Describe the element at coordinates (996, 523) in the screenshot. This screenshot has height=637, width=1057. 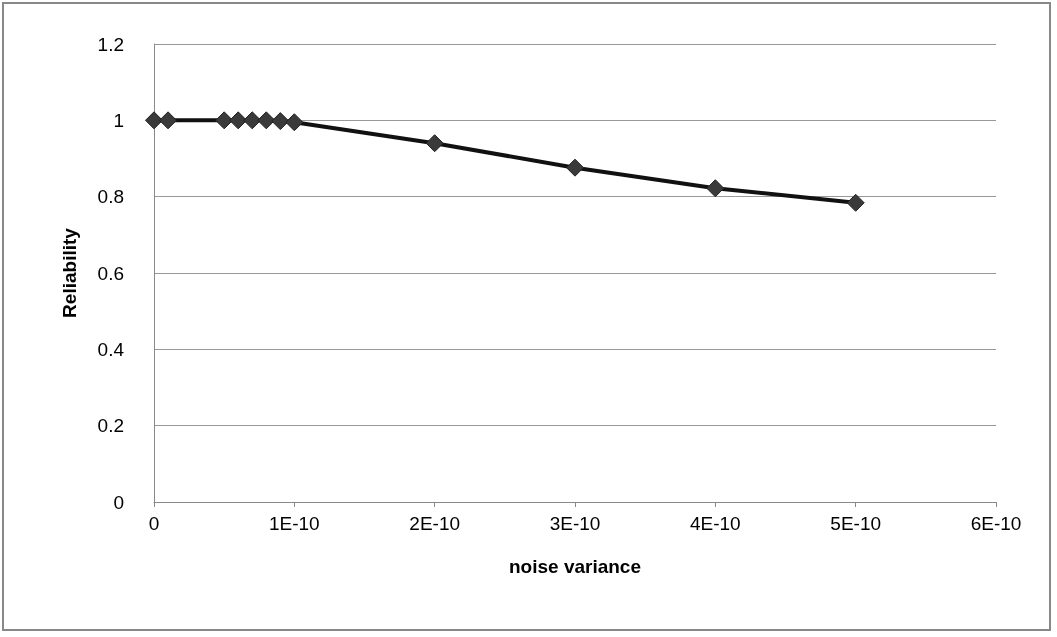
I see `x-tick-label: 6E-10` at that location.